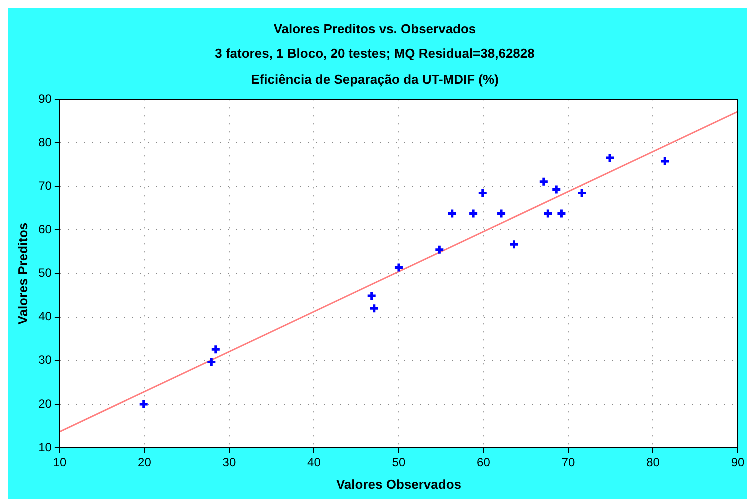  Describe the element at coordinates (60, 463) in the screenshot. I see `x-tick-label: 10` at that location.